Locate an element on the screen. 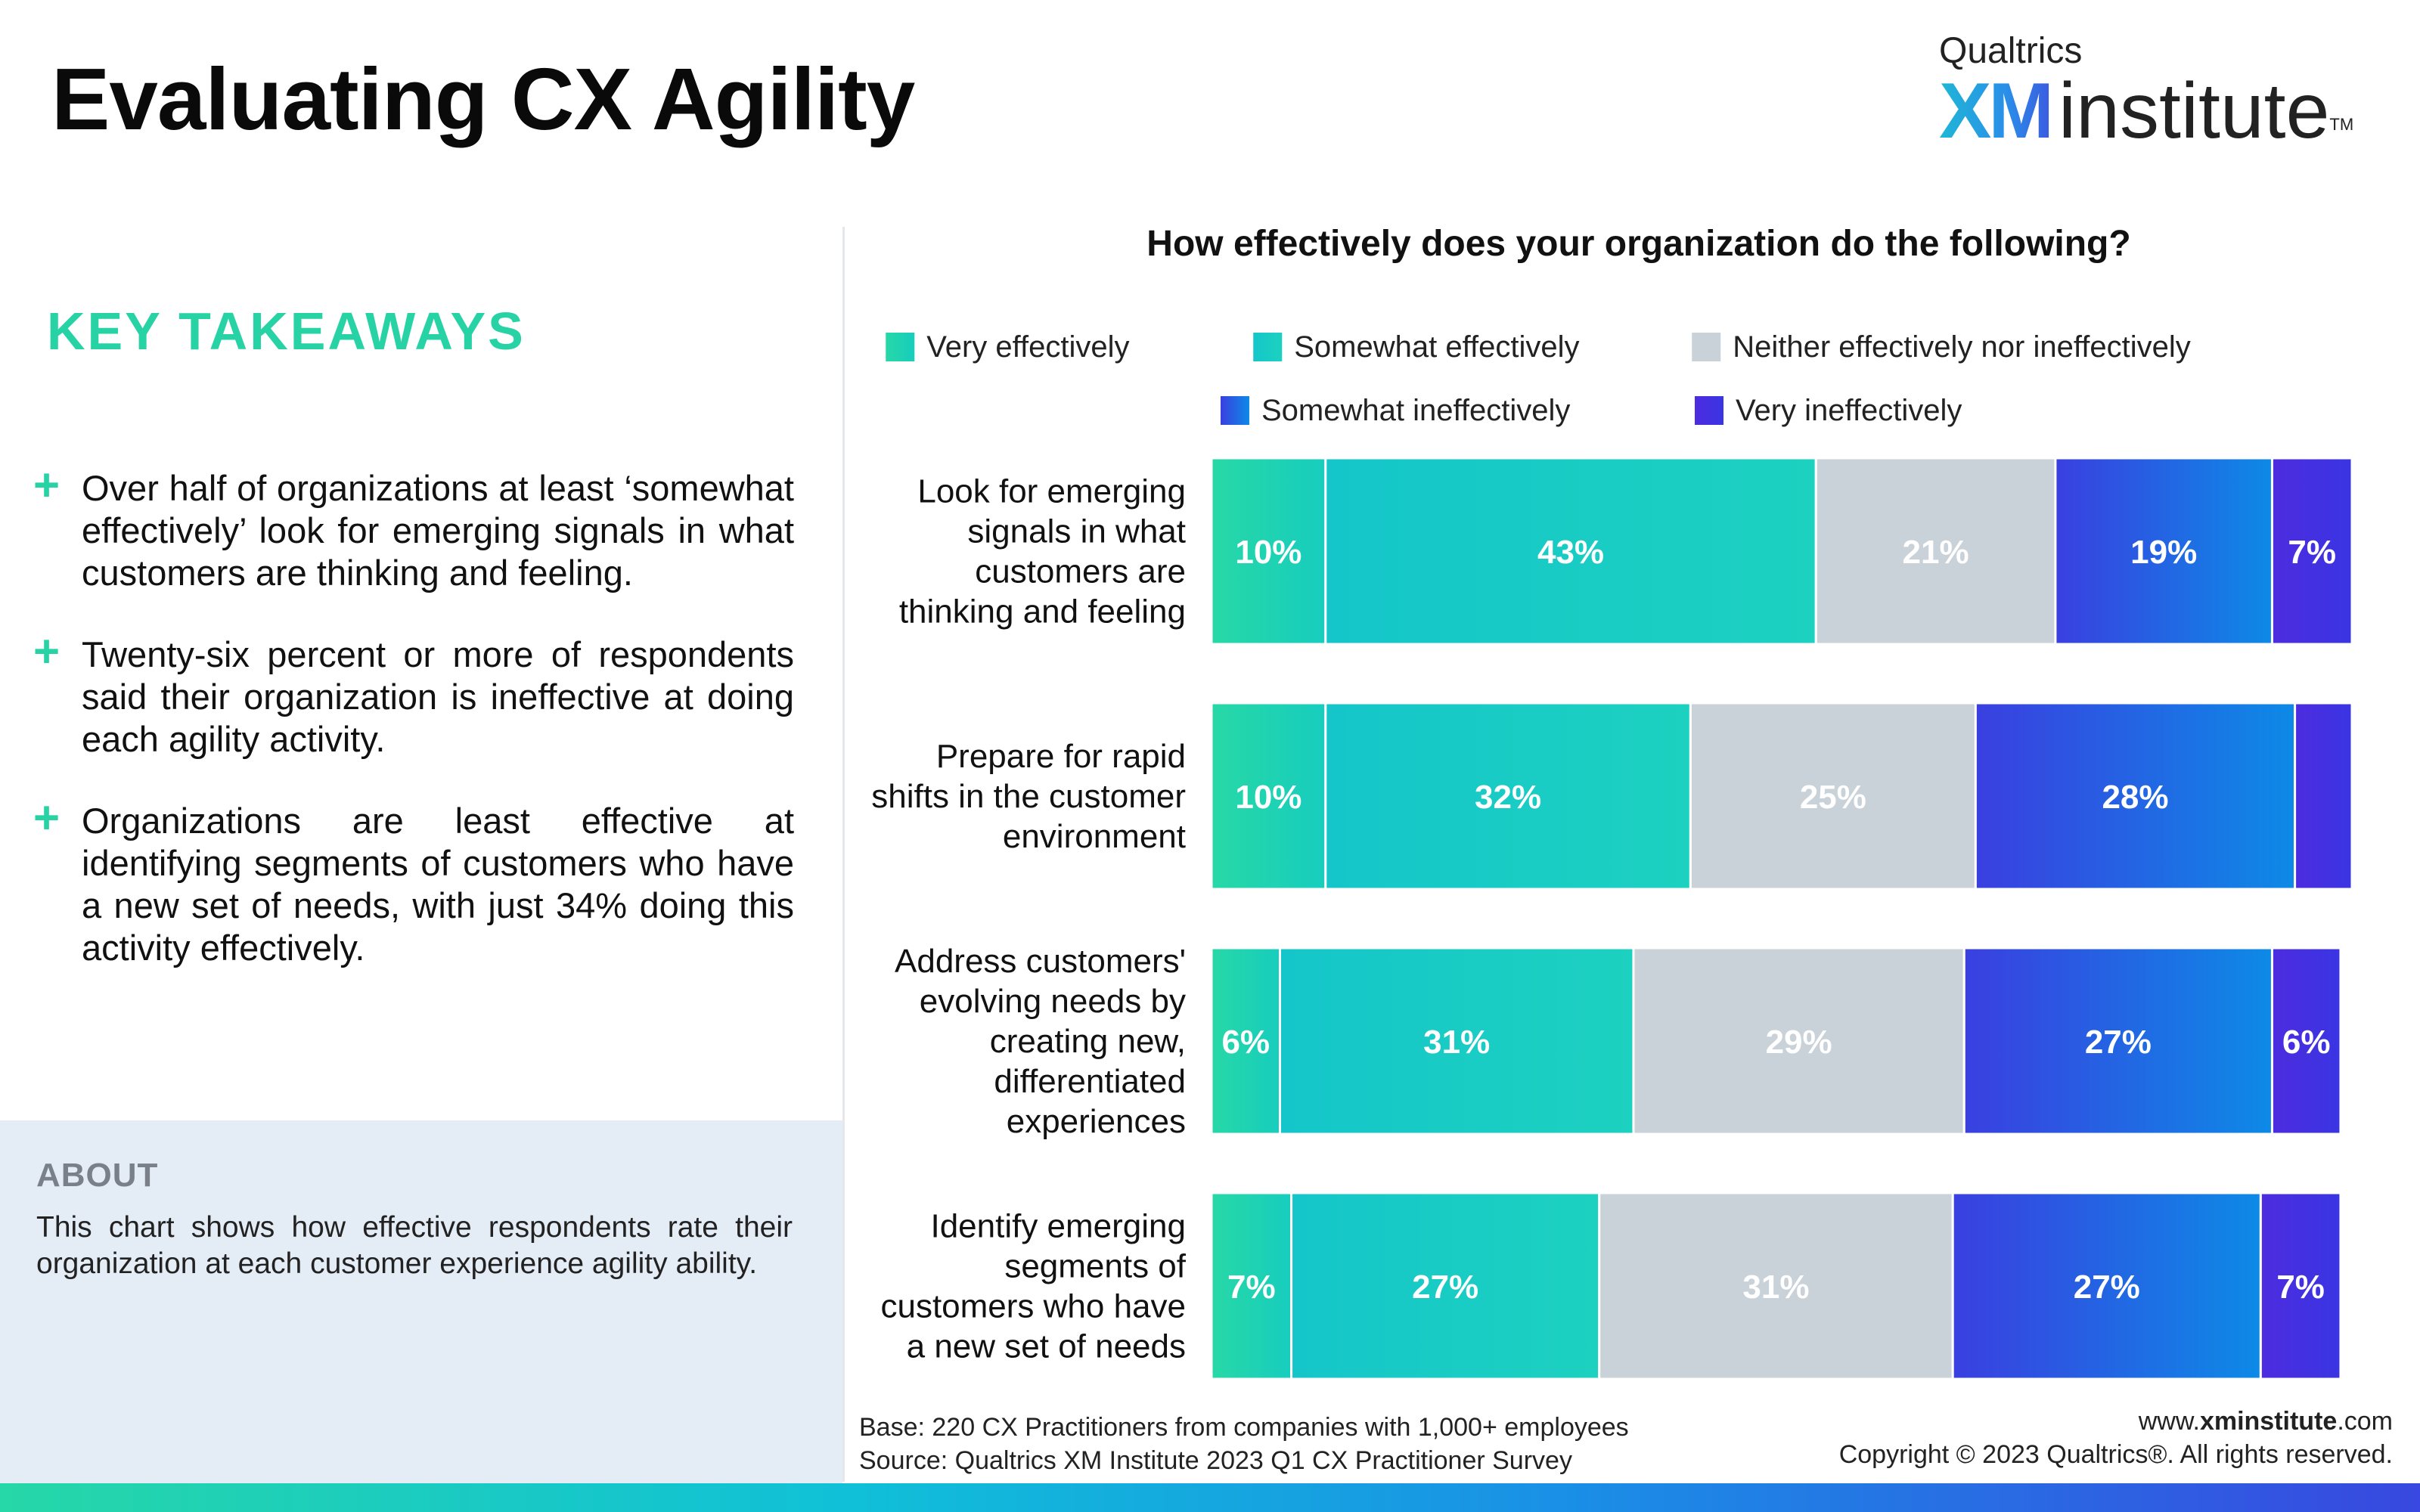 Image resolution: width=2420 pixels, height=1512 pixels. data-label: 43% is located at coordinates (1570, 552).